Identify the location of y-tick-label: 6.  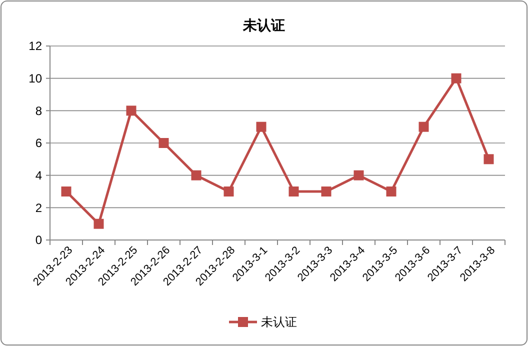
(38, 143).